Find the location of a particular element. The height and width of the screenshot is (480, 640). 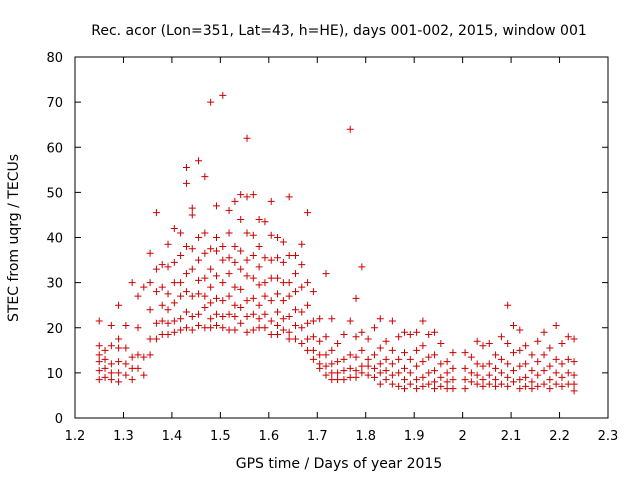

x-tick-label: 1.7 is located at coordinates (317, 436).